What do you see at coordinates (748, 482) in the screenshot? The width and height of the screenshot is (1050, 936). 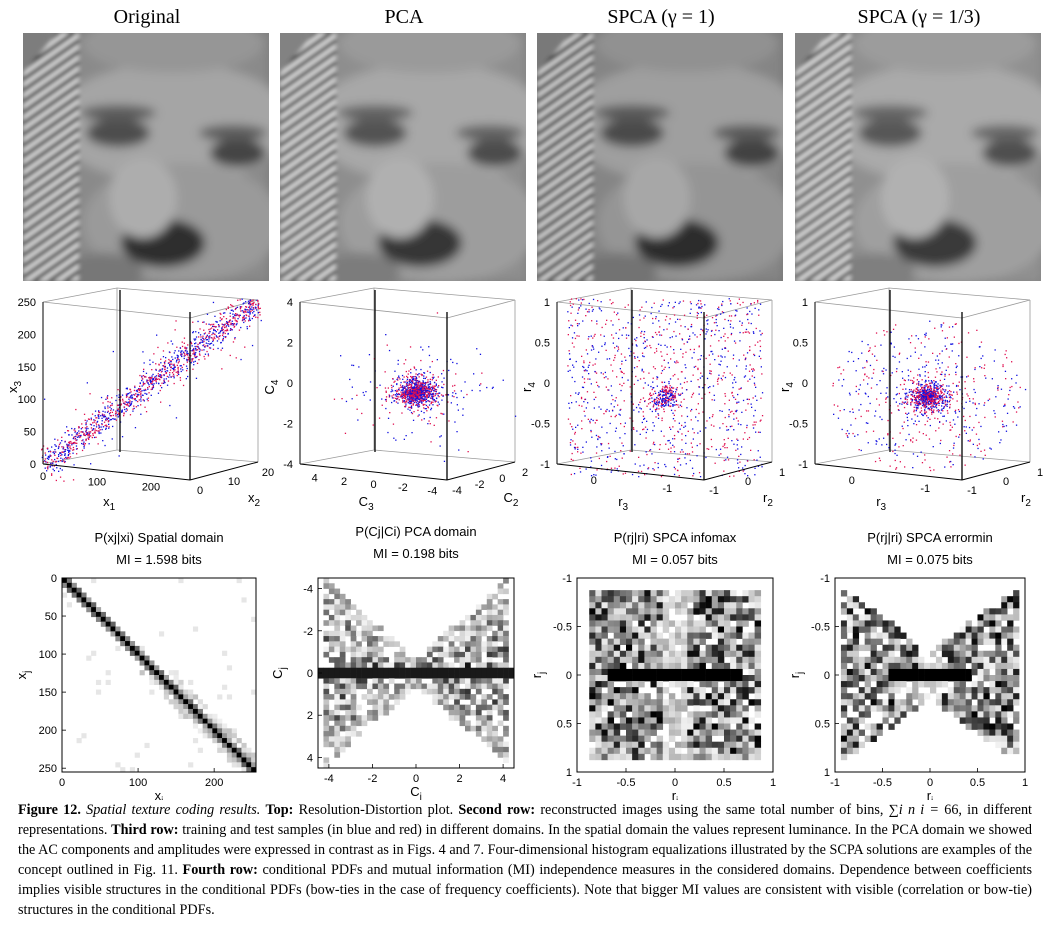 I see `tick-label: 0` at bounding box center [748, 482].